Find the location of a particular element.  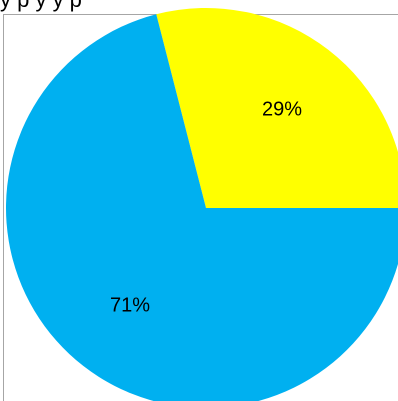

data-label-71-percent: 71% is located at coordinates (130, 305).